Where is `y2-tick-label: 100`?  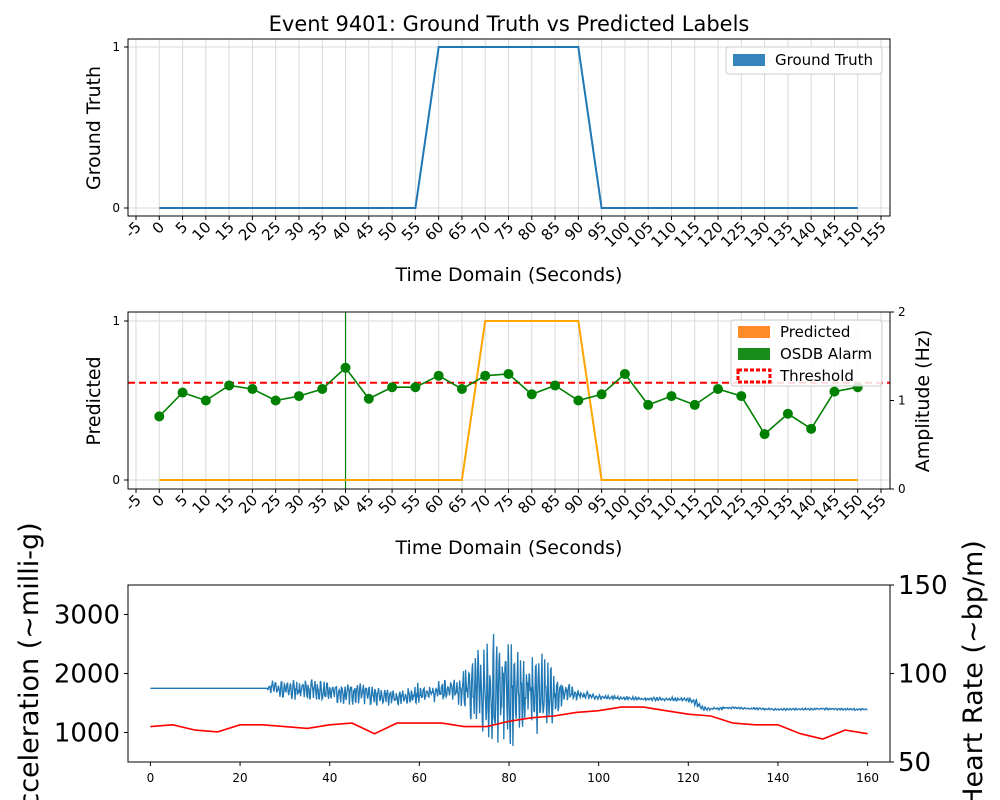
y2-tick-label: 100 is located at coordinates (923, 675).